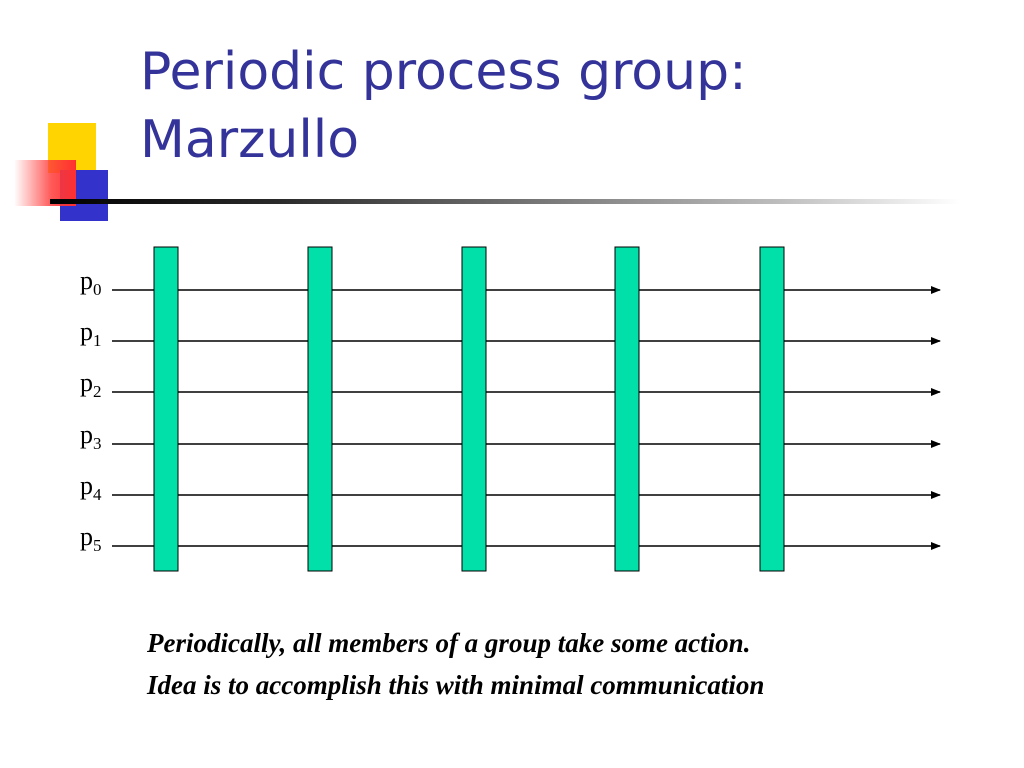  What do you see at coordinates (91, 282) in the screenshot?
I see `process-label-p0: p0` at bounding box center [91, 282].